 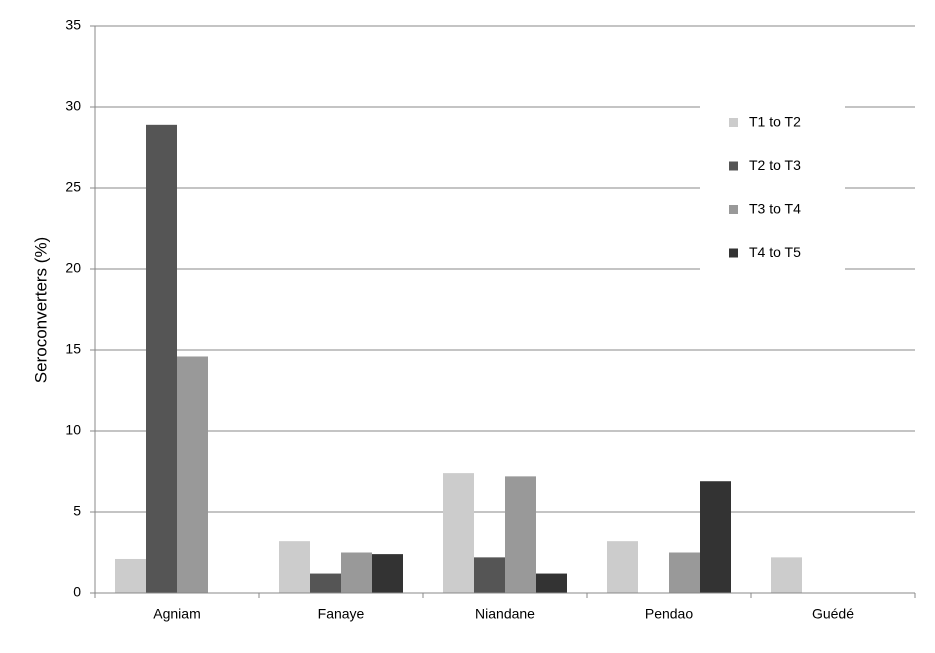 What do you see at coordinates (176, 614) in the screenshot?
I see `x-tick-label: Agniam` at bounding box center [176, 614].